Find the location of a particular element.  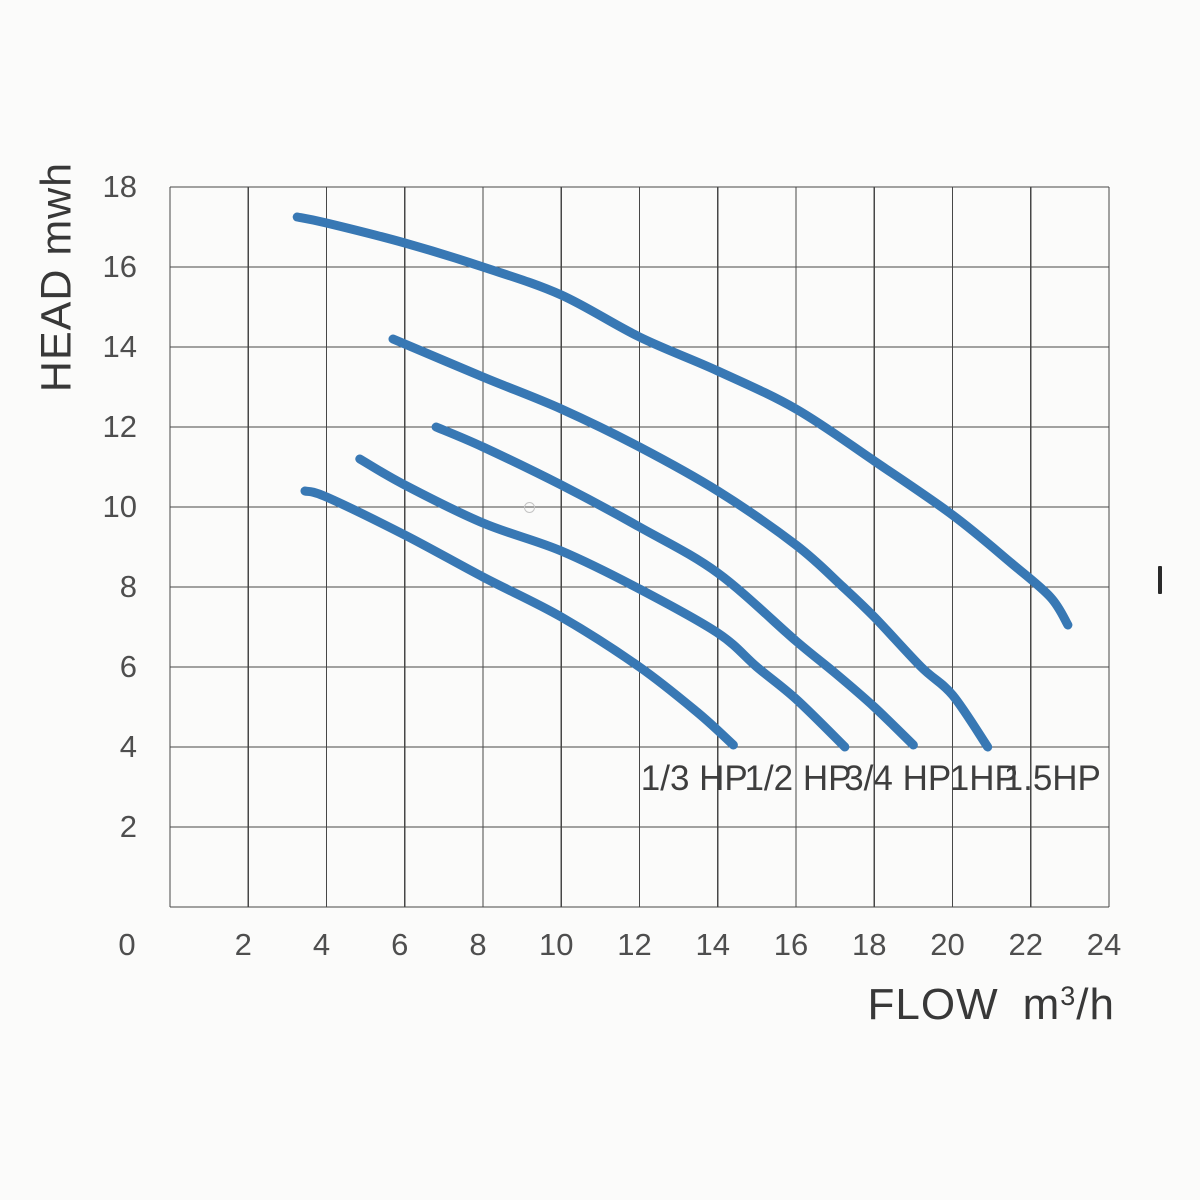

curve-label-12hp: 1/2 HP is located at coordinates (798, 778).